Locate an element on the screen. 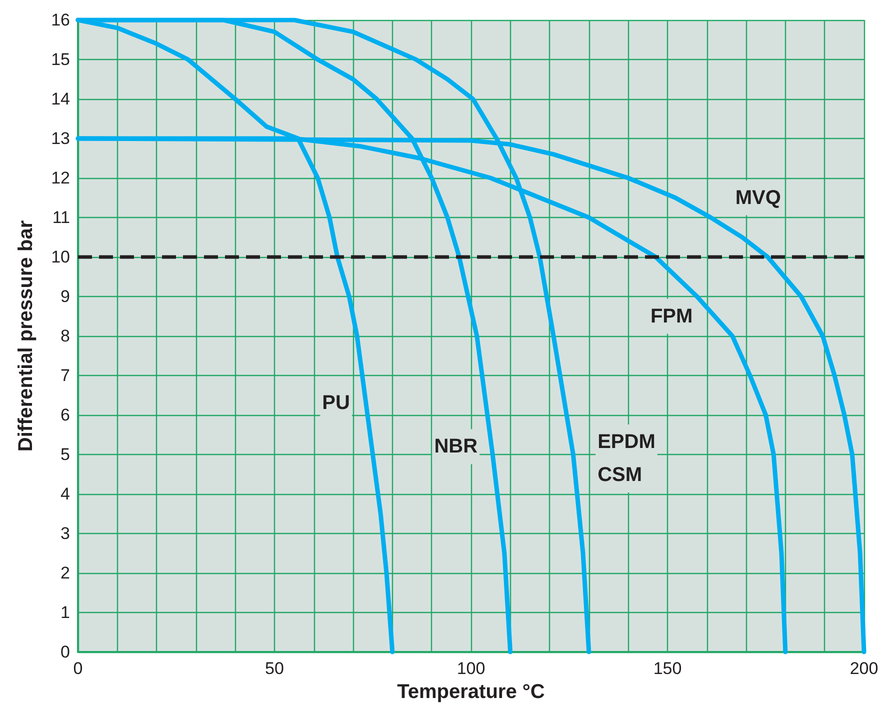 The width and height of the screenshot is (891, 719). y-axis-title: Differential pressure bar is located at coordinates (26, 336).